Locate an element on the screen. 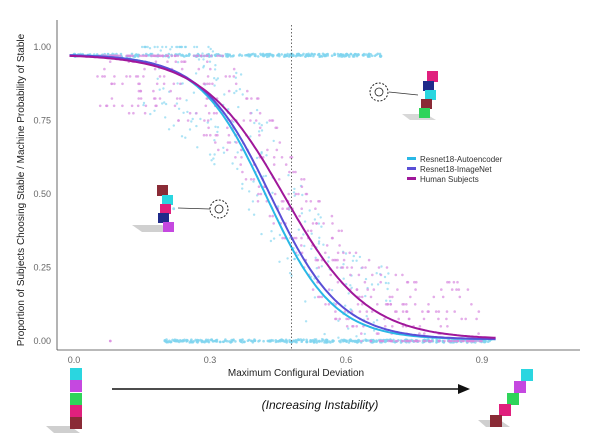  legend-label-imagenet: Resnet18-ImageNet is located at coordinates (456, 169).